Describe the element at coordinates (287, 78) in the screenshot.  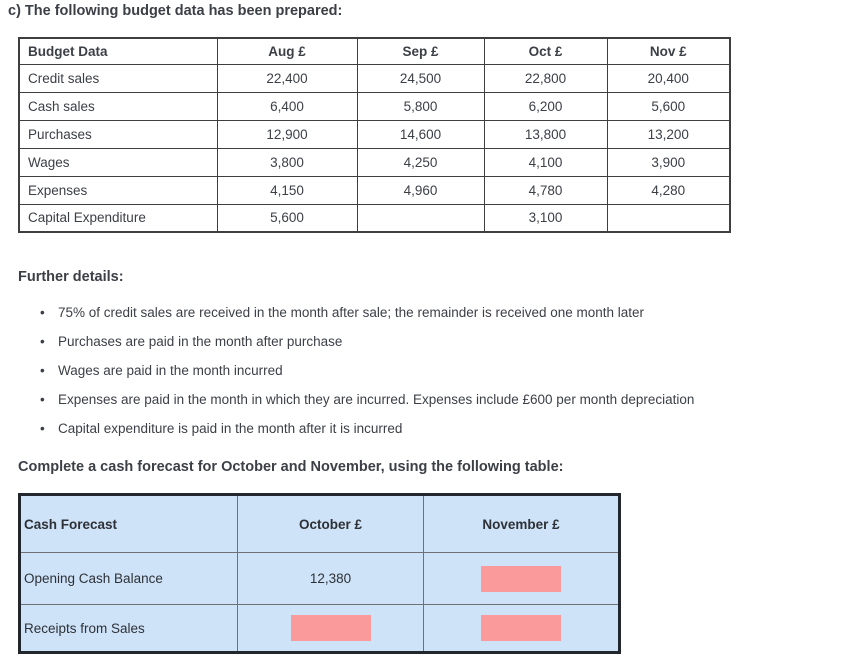
I see `value-cell: 22,400` at that location.